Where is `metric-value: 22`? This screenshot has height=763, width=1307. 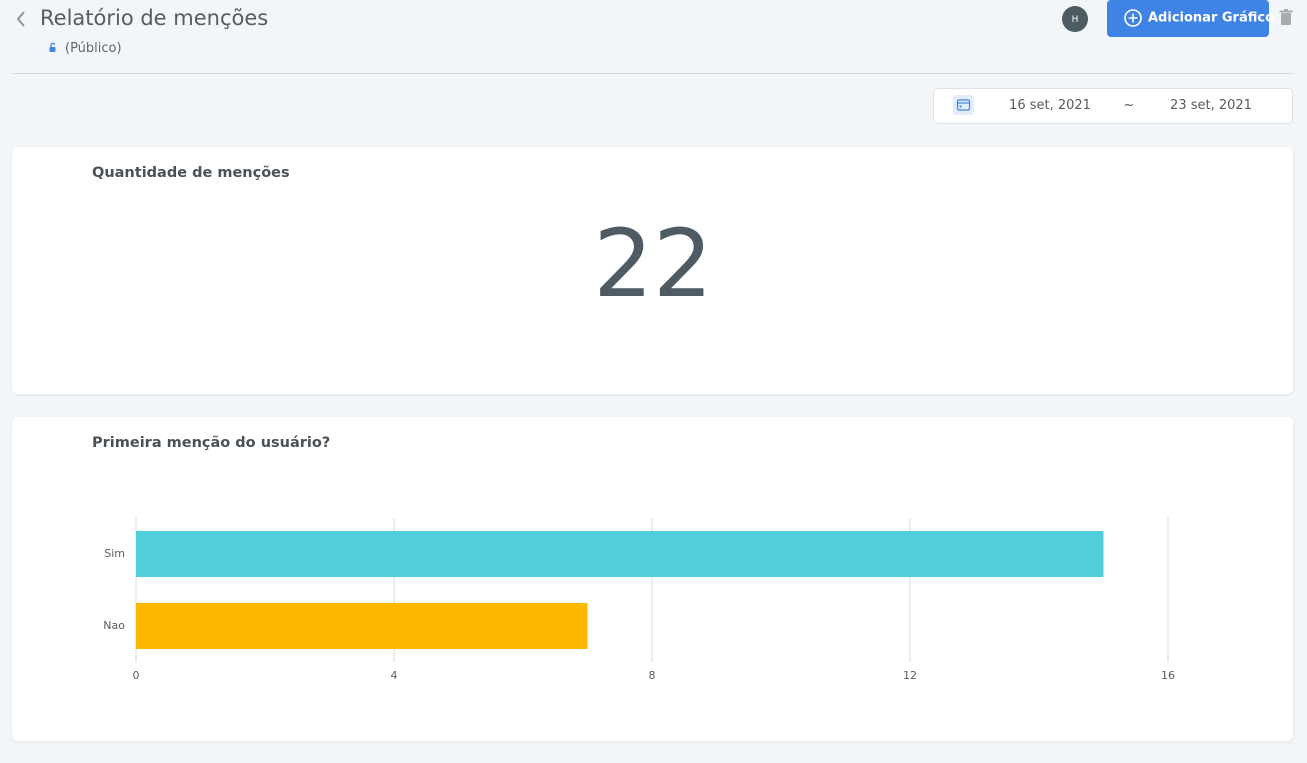
metric-value: 22 is located at coordinates (653, 264).